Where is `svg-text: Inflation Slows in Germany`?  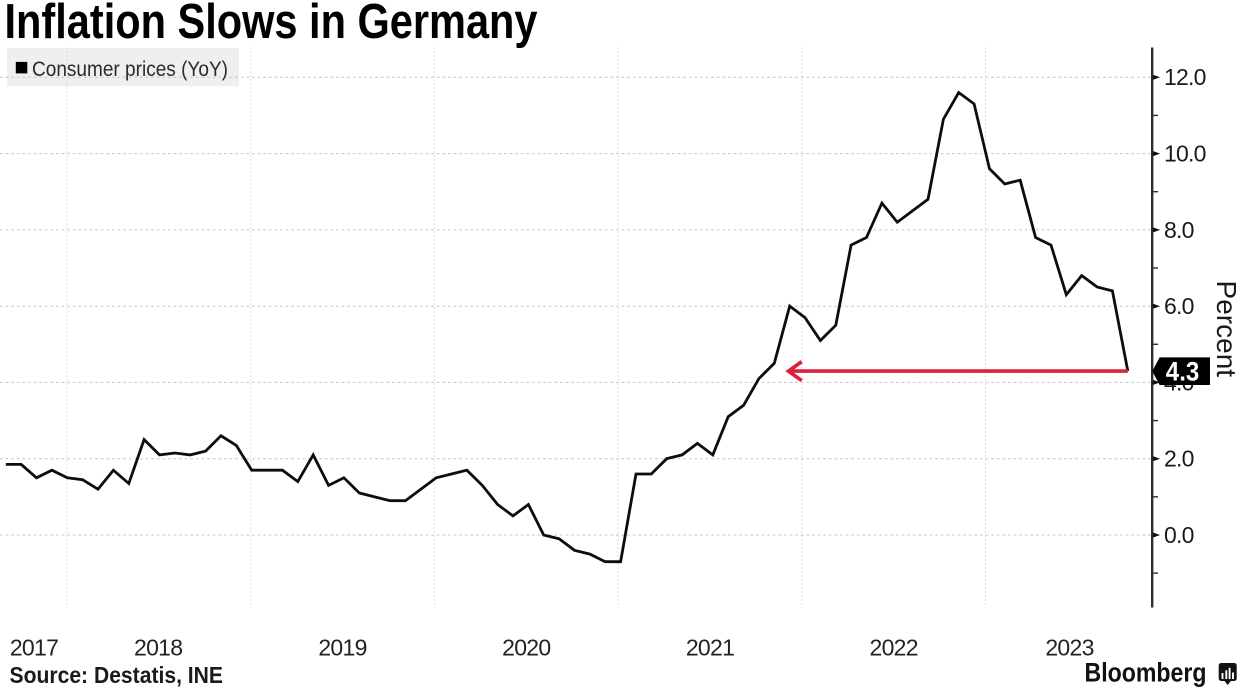 svg-text: Inflation Slows in Germany is located at coordinates (271, 24).